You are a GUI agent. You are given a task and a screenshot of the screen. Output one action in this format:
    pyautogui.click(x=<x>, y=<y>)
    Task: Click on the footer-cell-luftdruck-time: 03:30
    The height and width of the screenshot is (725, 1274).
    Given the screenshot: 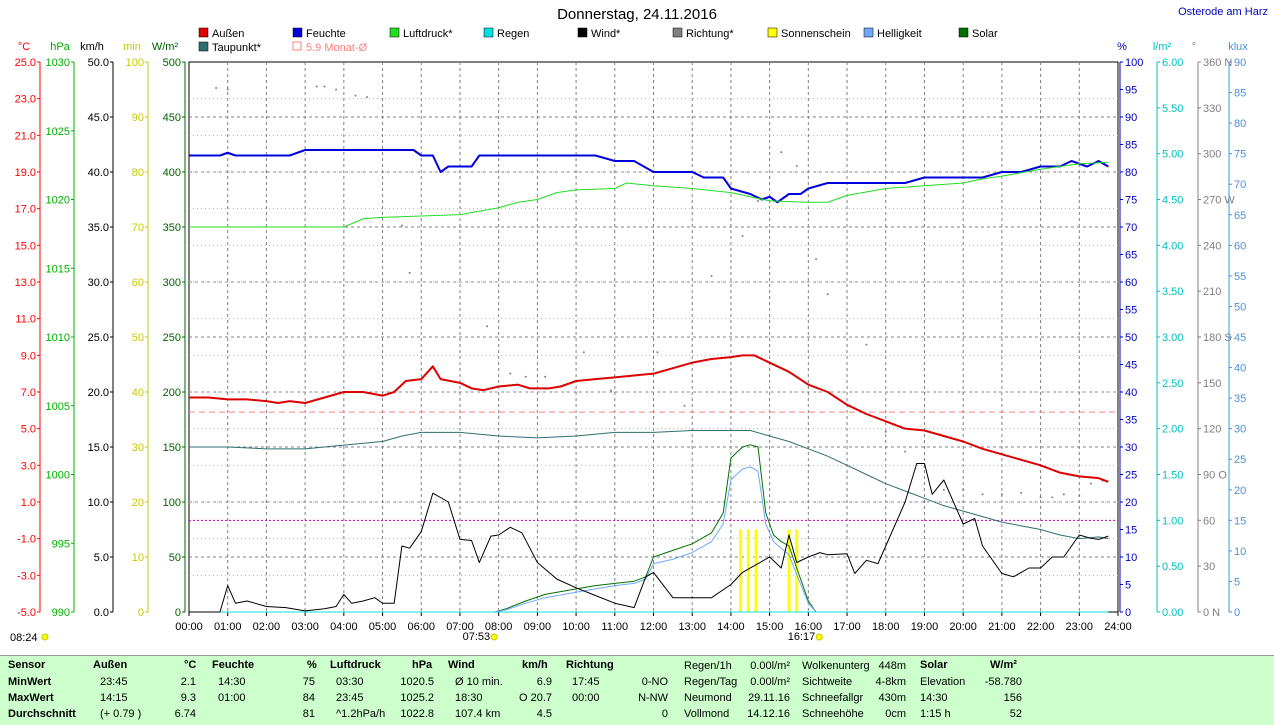 What is the action you would take?
    pyautogui.click(x=350, y=682)
    